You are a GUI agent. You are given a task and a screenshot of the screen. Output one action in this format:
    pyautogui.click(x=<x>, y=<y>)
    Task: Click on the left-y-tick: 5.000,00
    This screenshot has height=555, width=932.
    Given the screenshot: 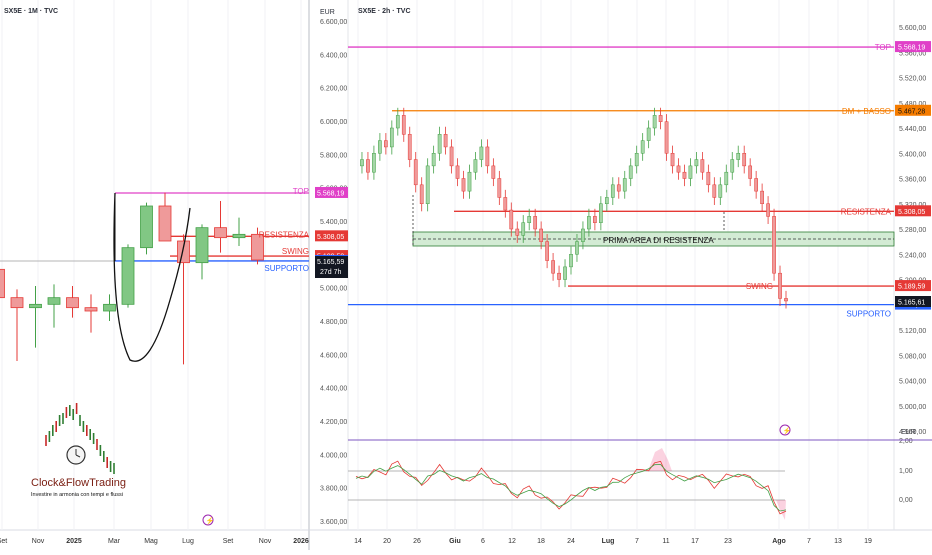 What is the action you would take?
    pyautogui.click(x=333, y=289)
    